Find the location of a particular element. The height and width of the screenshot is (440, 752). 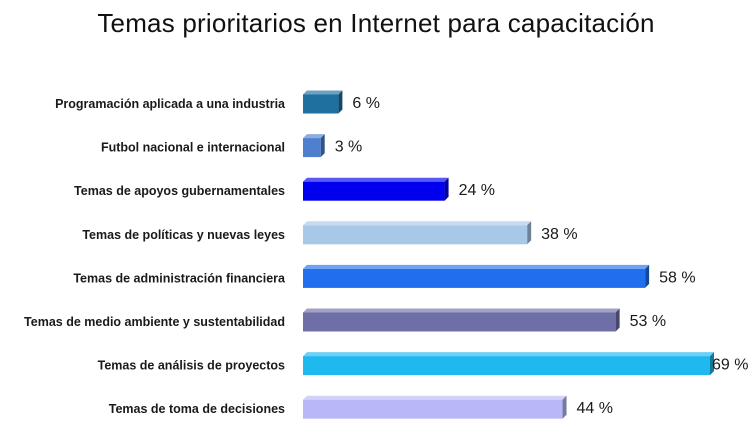

value-label: 6 % is located at coordinates (366, 103).